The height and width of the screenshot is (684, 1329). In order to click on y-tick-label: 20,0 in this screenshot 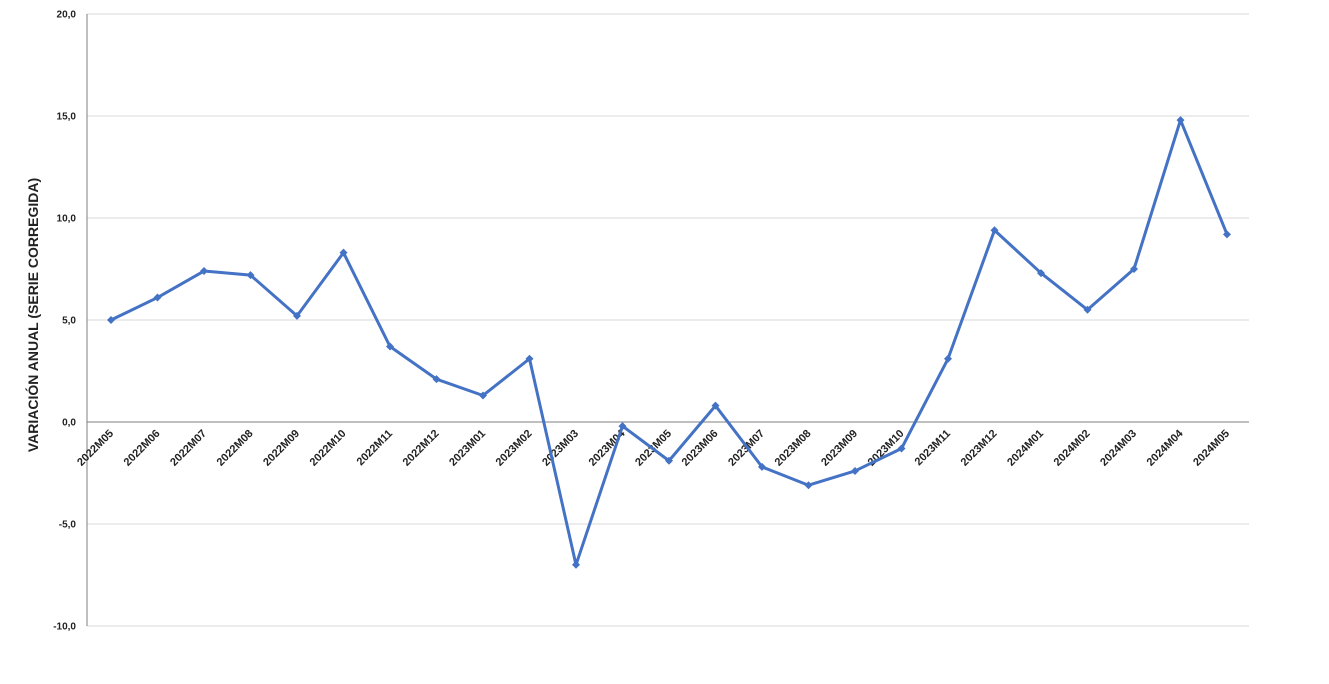, I will do `click(67, 15)`.